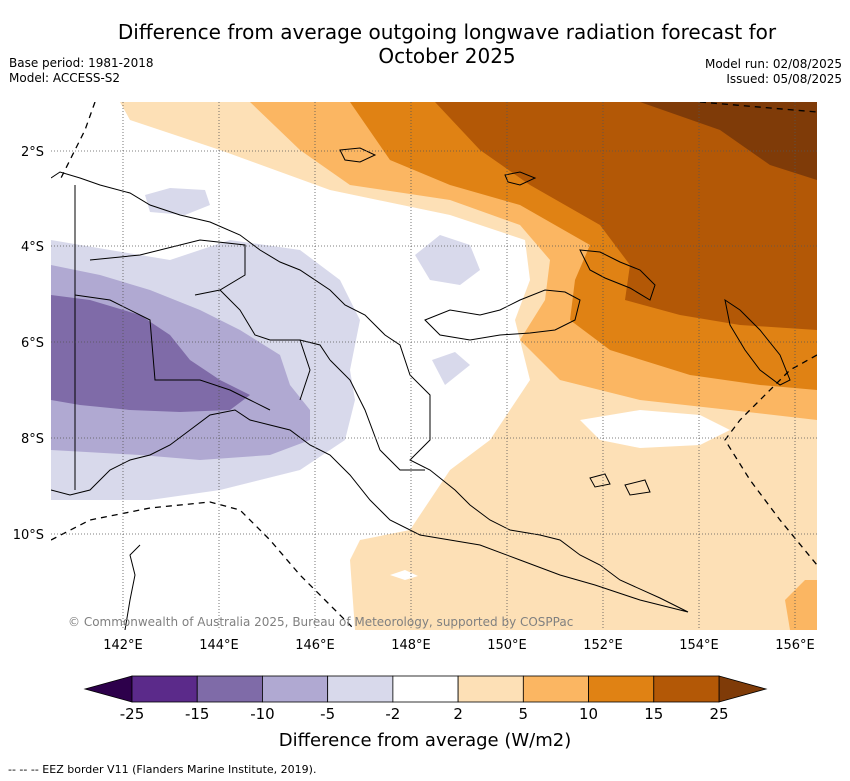  I want to click on colorbar-tick-label: 5, so click(523, 714).